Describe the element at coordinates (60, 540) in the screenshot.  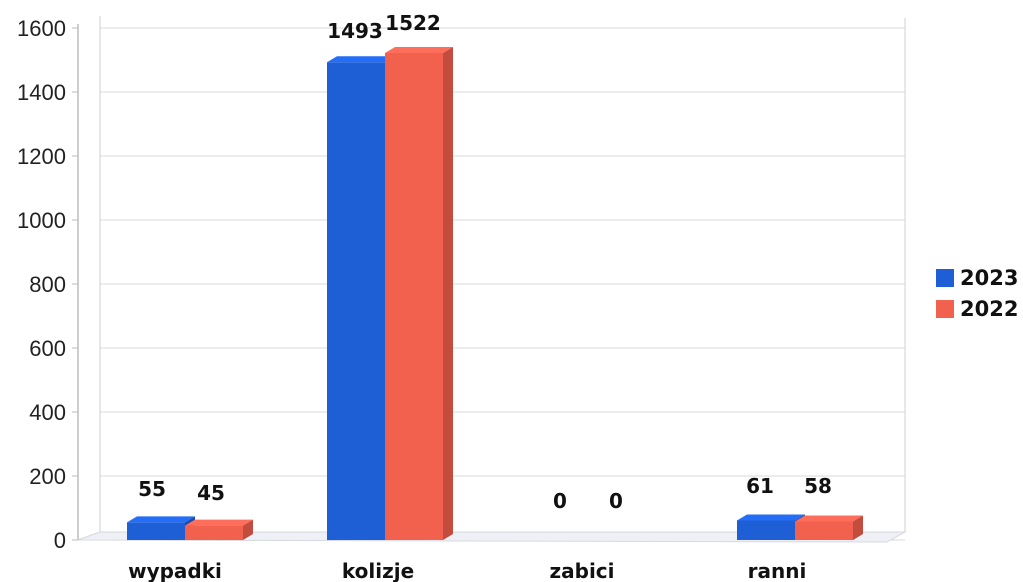
I see `y-tick-label: 0` at that location.